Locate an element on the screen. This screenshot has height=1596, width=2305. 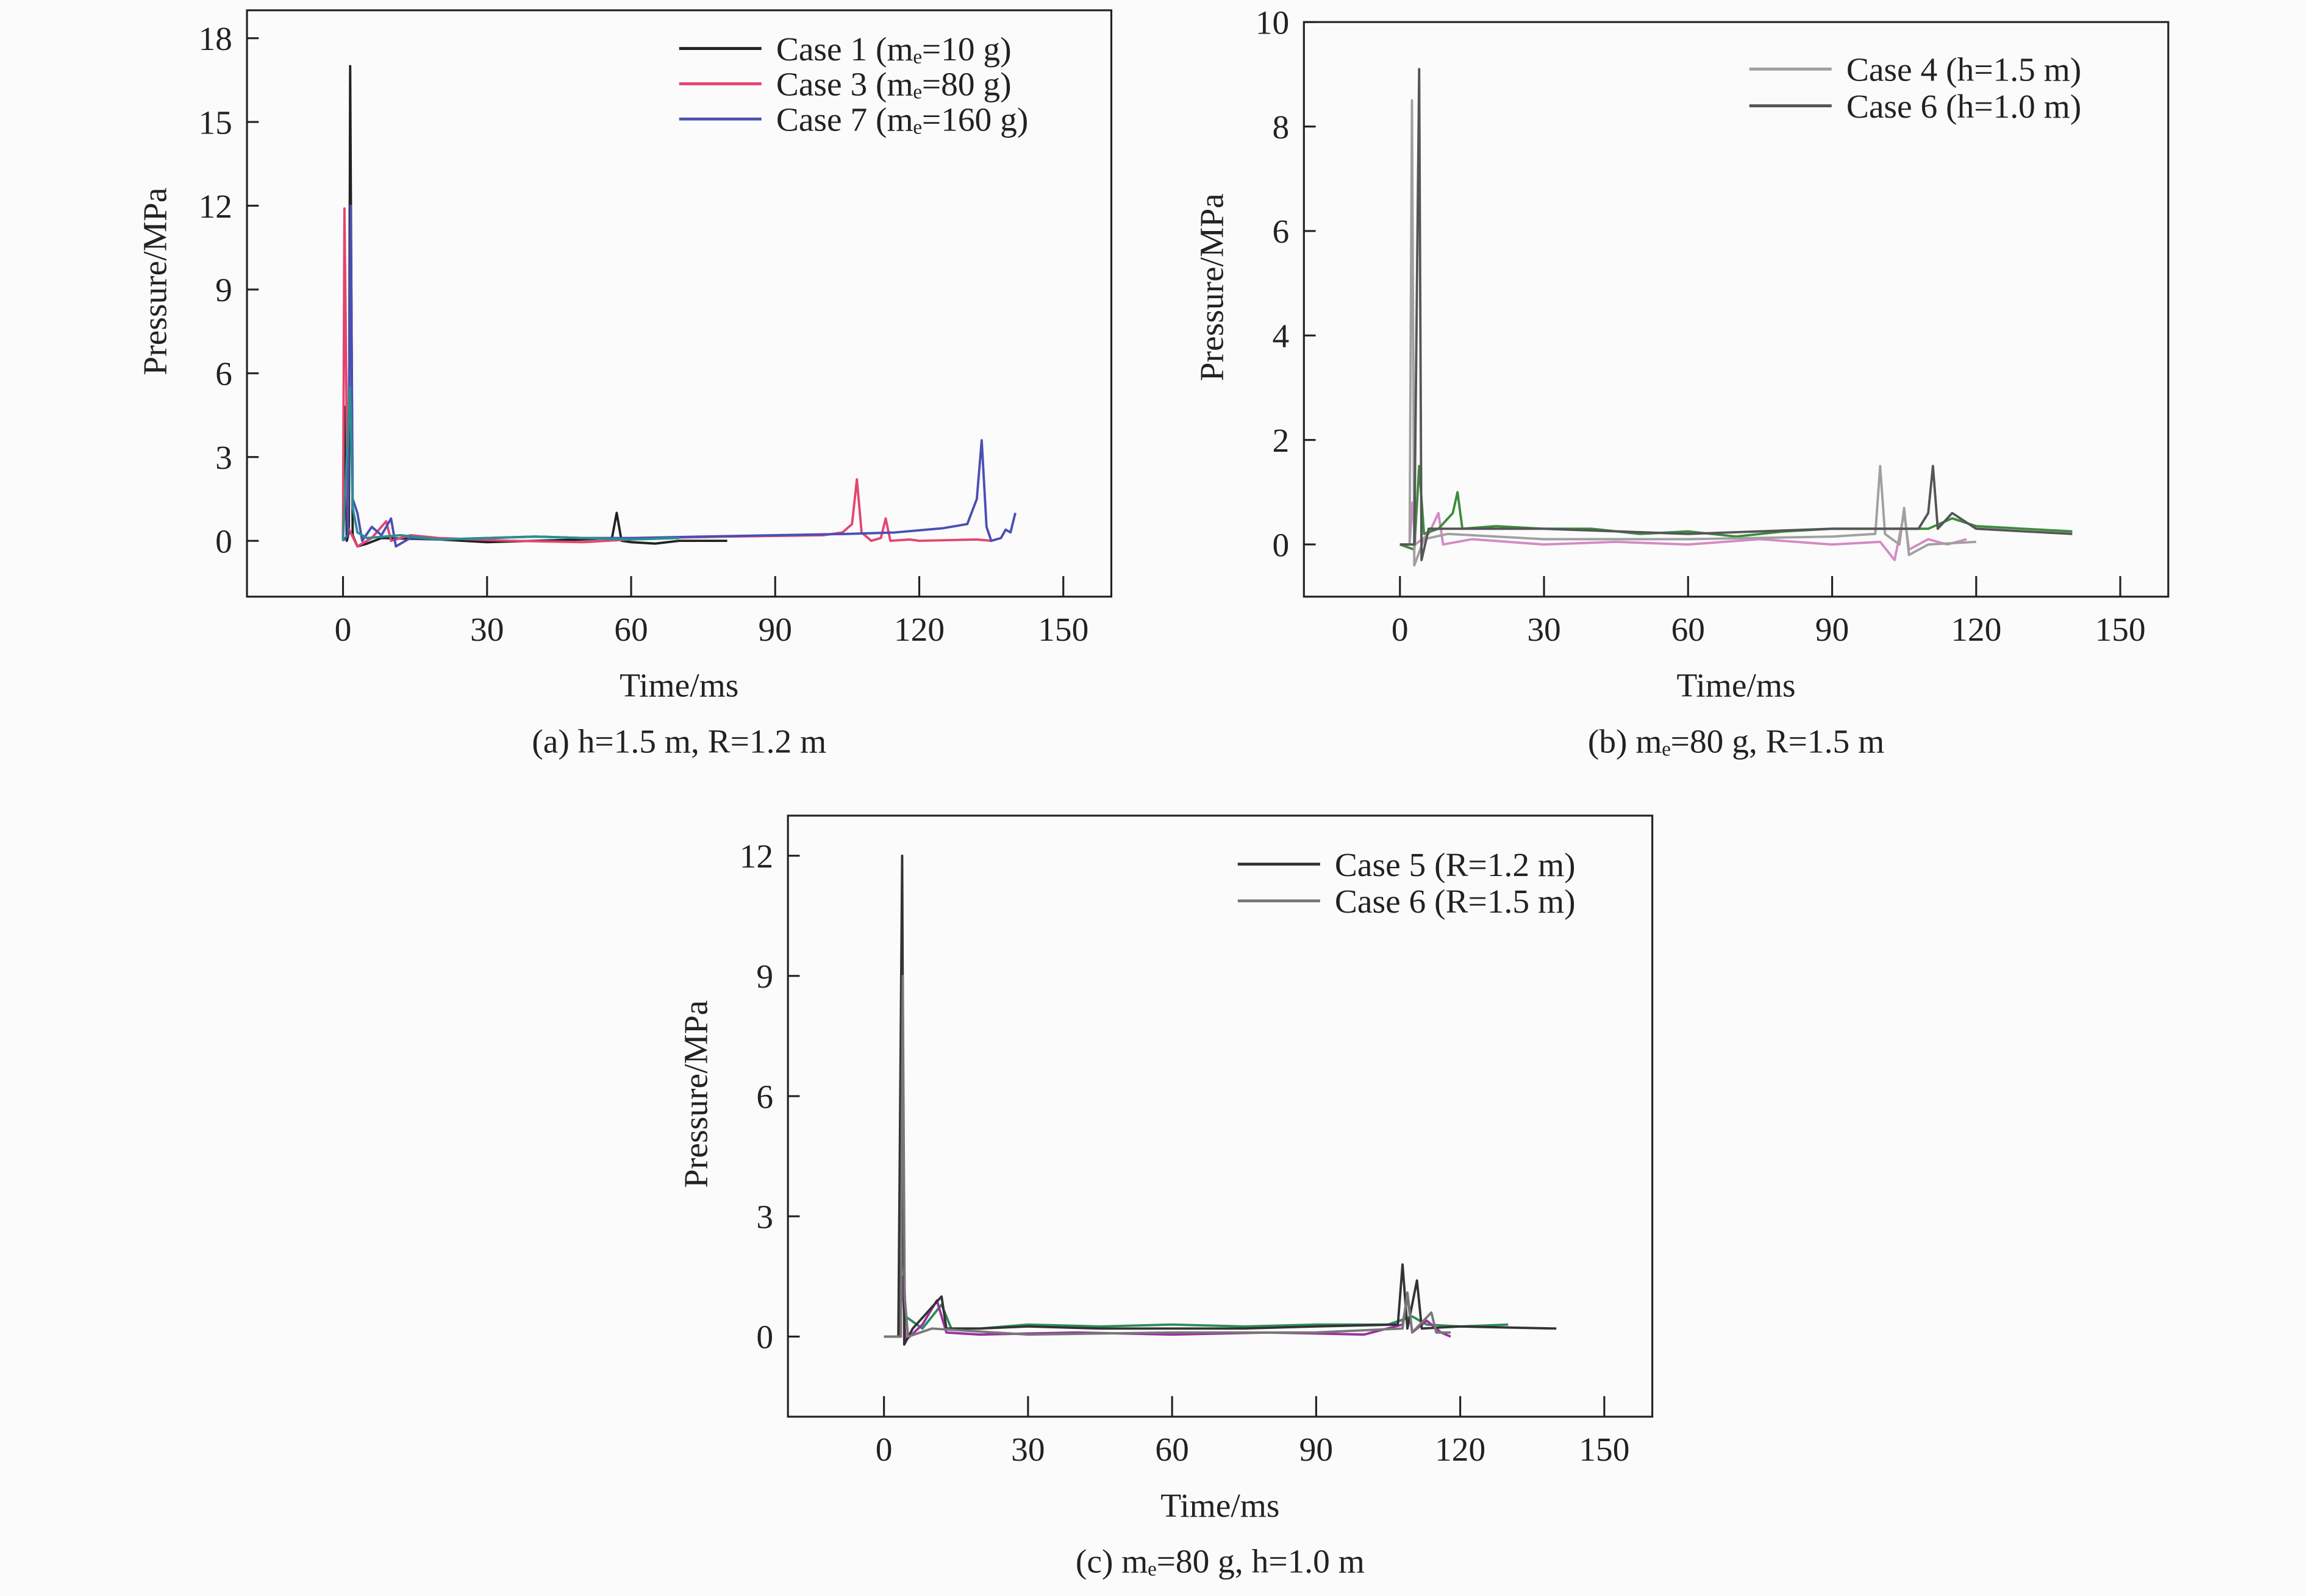
panel-caption: (b) mₑ=80 g, R=1.5 m is located at coordinates (1736, 741).